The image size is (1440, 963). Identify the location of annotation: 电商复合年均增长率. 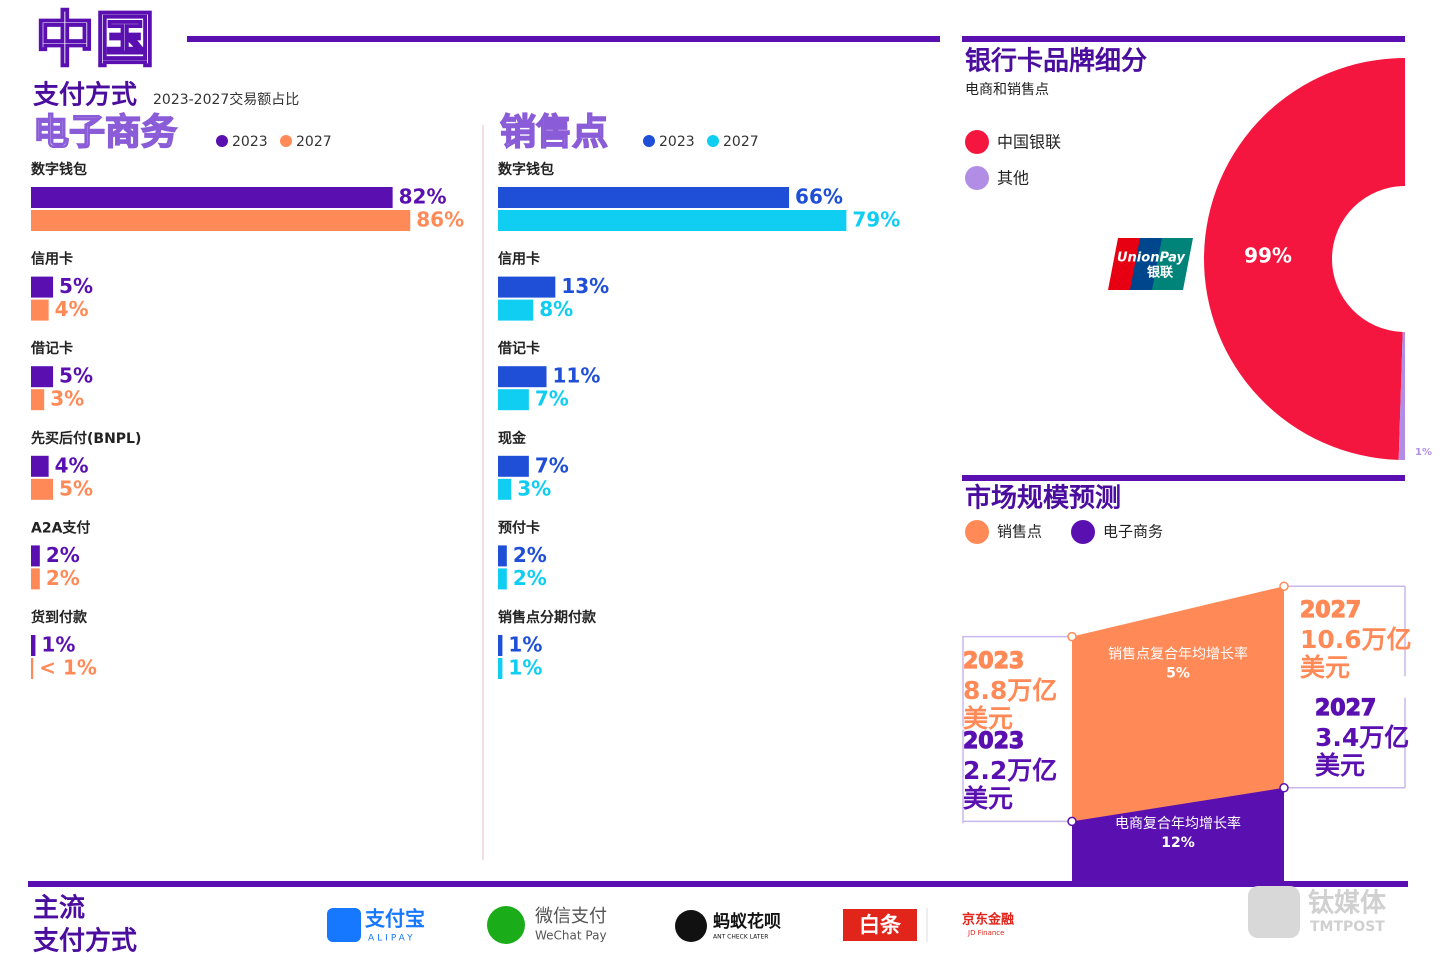
(1178, 823).